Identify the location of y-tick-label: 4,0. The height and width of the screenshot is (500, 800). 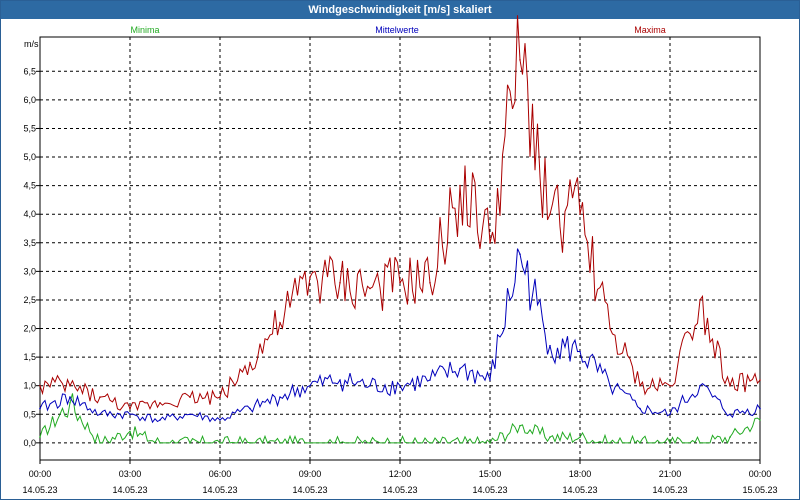
(29, 214).